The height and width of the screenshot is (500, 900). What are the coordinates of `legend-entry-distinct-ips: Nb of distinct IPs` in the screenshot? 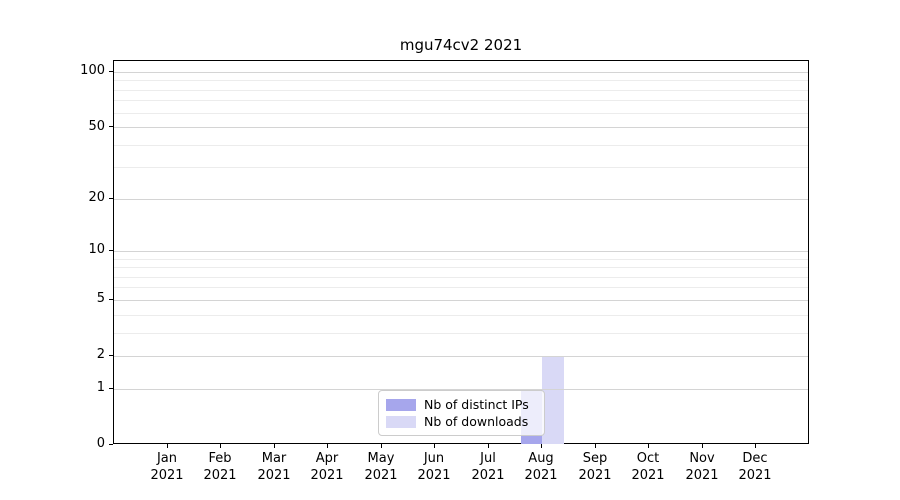 It's located at (461, 405).